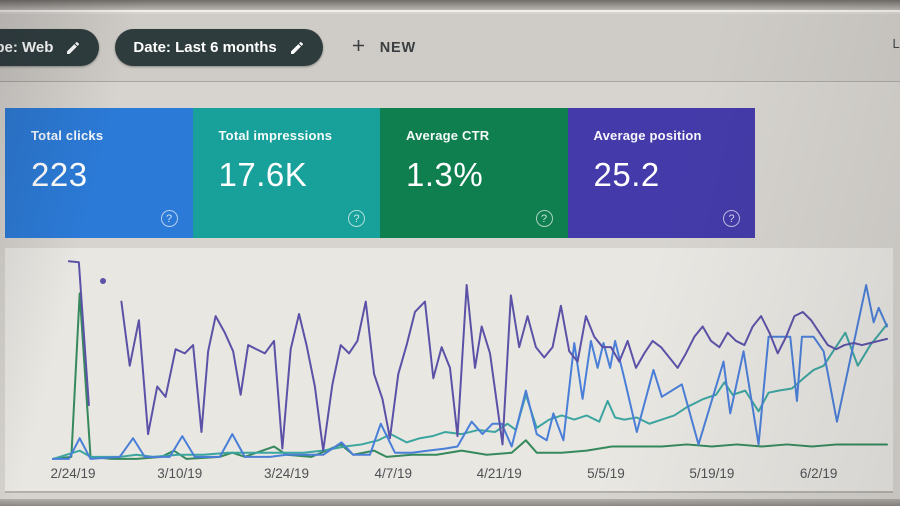 The image size is (900, 506). I want to click on screen-top-bezel, so click(450, 6).